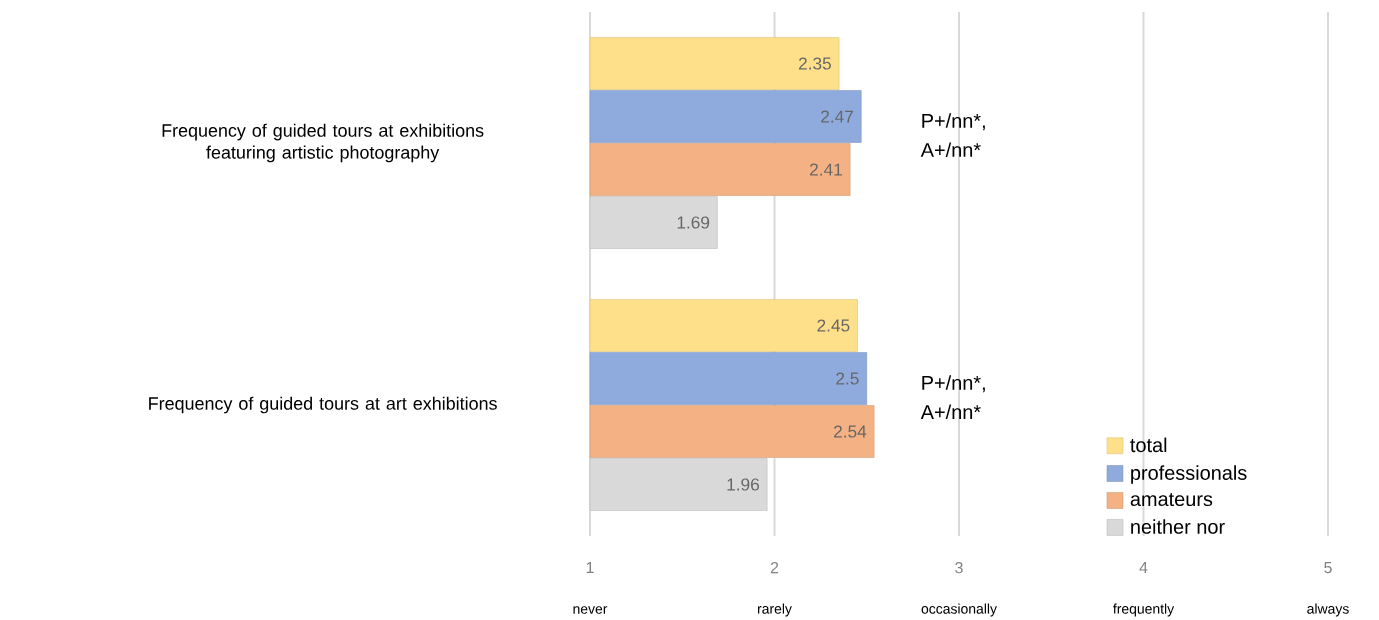 This screenshot has width=1379, height=620. What do you see at coordinates (590, 610) in the screenshot?
I see `text: never` at bounding box center [590, 610].